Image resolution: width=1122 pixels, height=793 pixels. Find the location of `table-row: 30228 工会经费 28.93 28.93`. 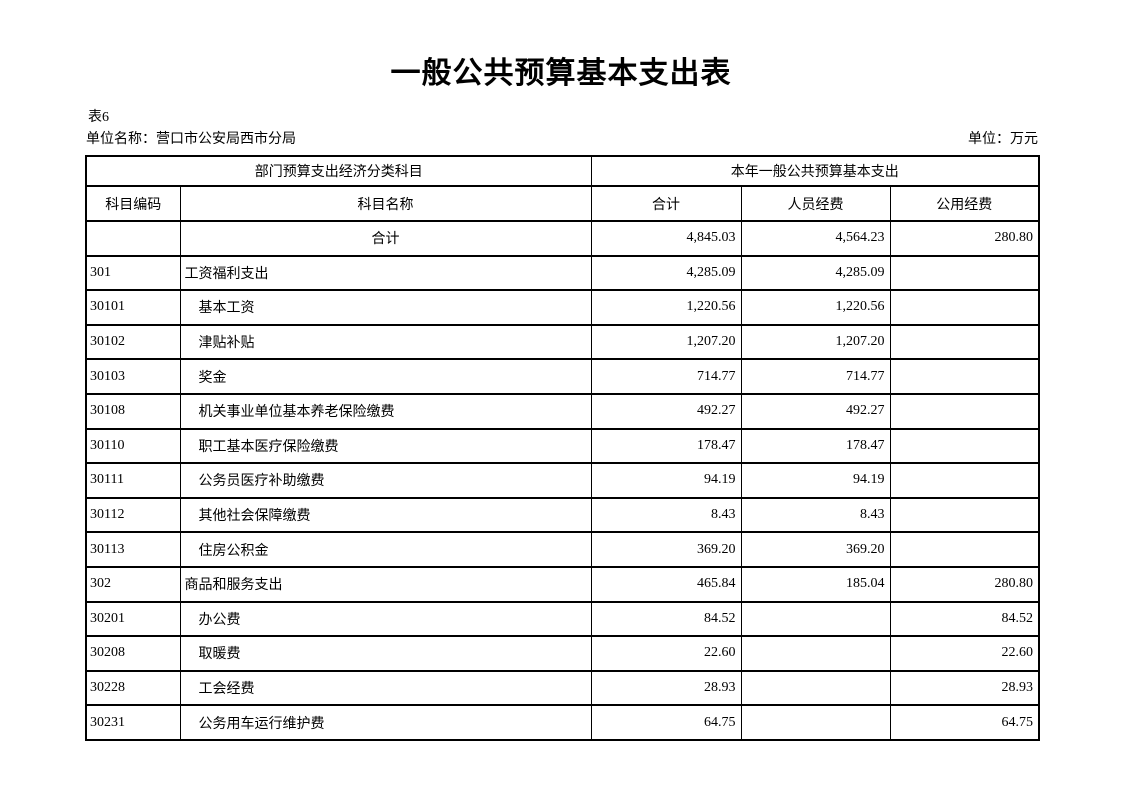

table-row: 30228 工会经费 28.93 28.93 is located at coordinates (562, 688).